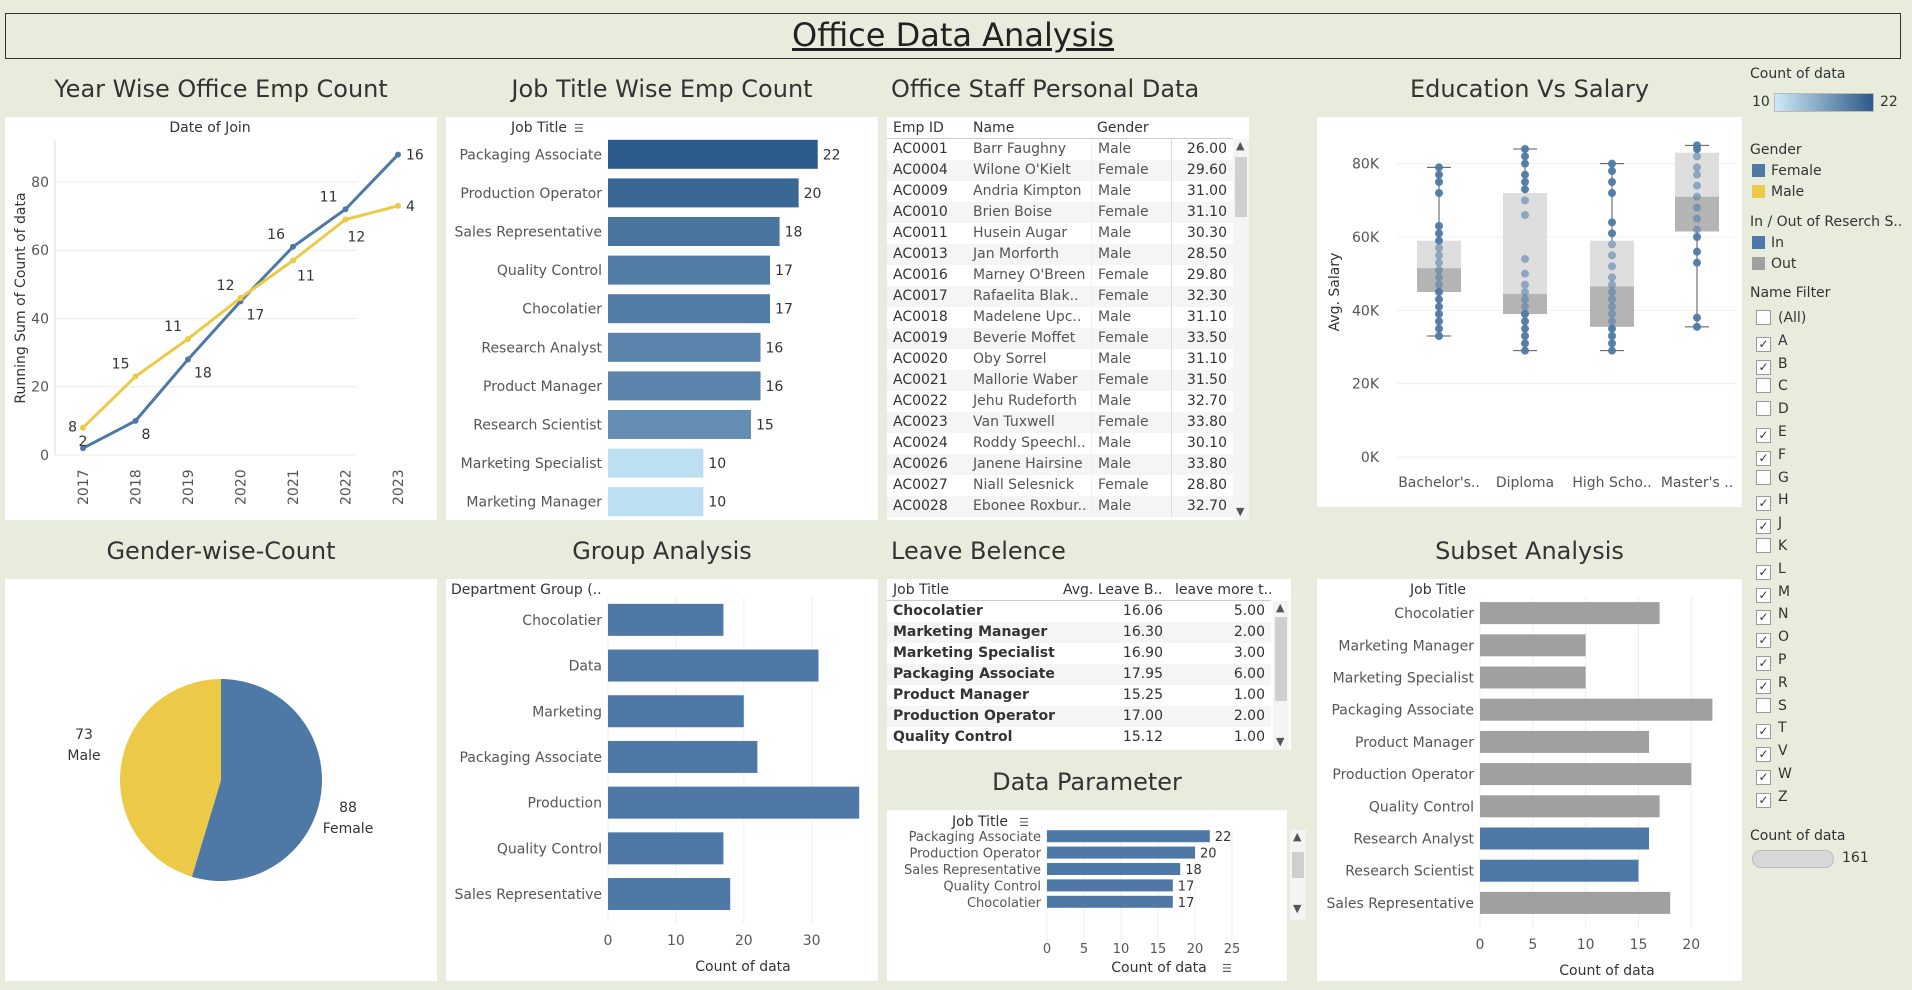 The height and width of the screenshot is (990, 1912). Describe the element at coordinates (1778, 192) in the screenshot. I see `legend-male: Male` at that location.